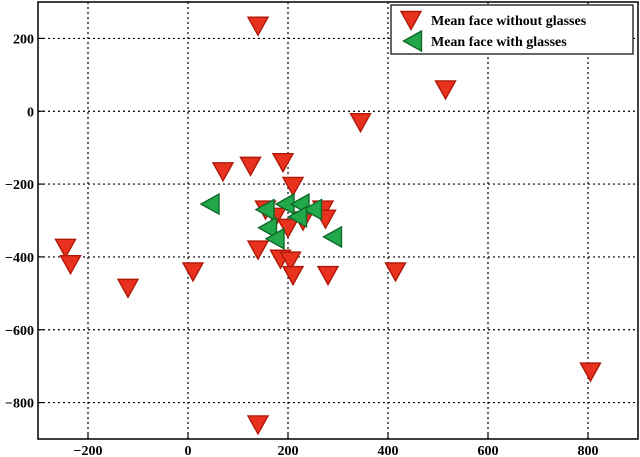  Describe the element at coordinates (411, 20) in the screenshot. I see `legend-marker-without-glasses` at that location.